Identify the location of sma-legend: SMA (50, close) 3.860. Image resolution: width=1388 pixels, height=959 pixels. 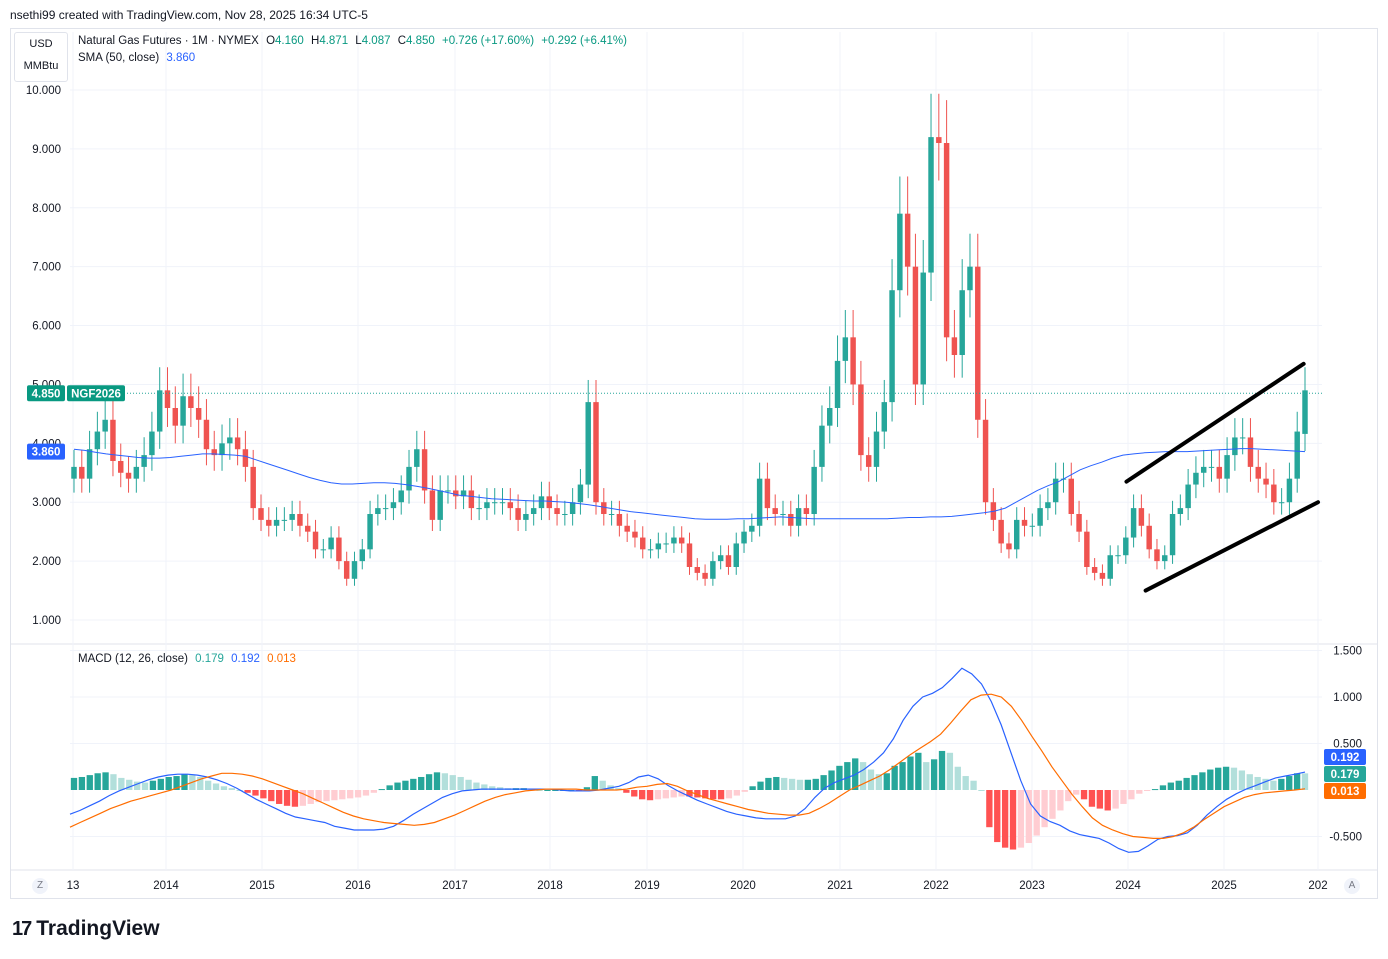
(138, 58).